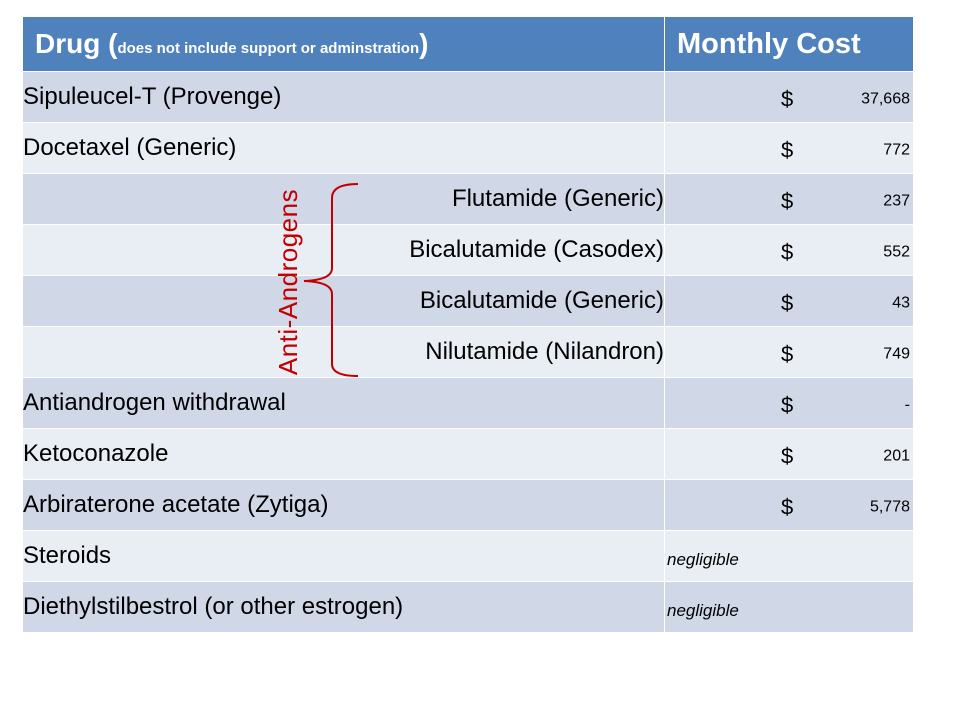  I want to click on monthly-cost: $749, so click(789, 352).